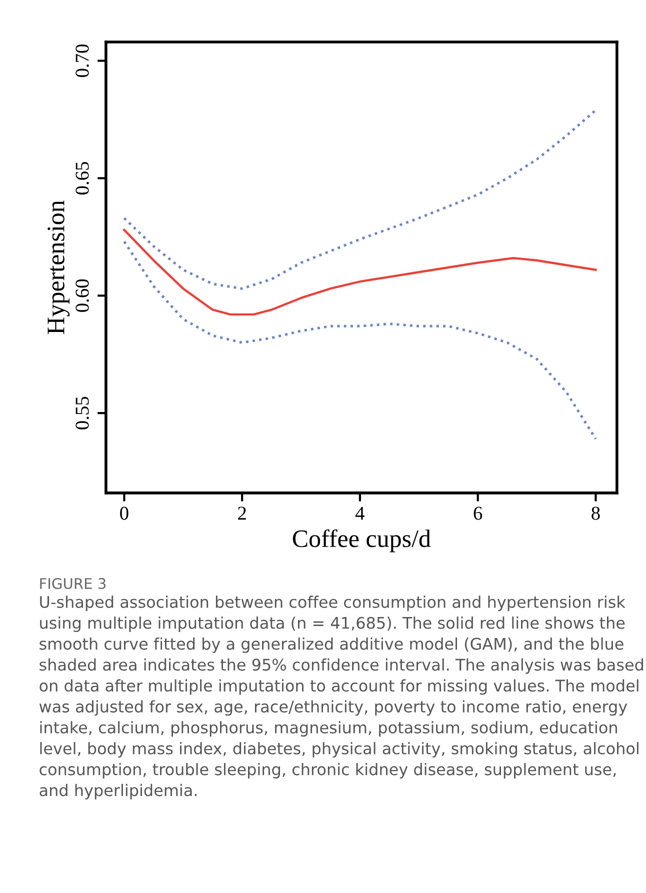 The width and height of the screenshot is (646, 893). Describe the element at coordinates (59, 267) in the screenshot. I see `y-axis-title: Hypertension` at that location.